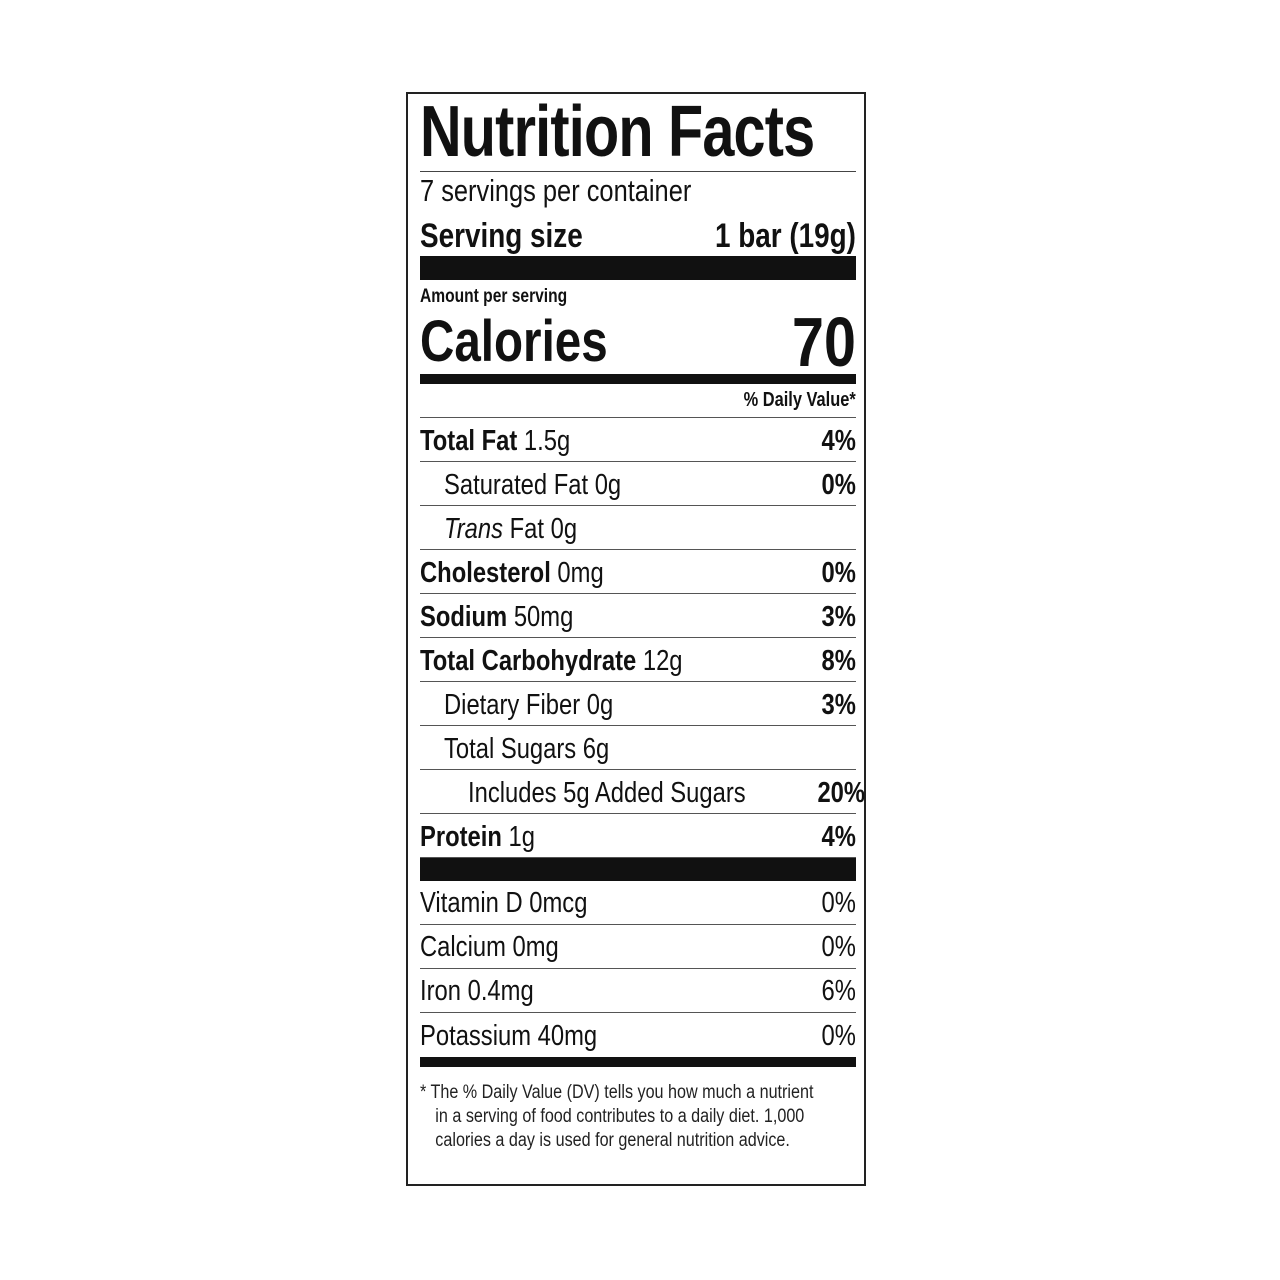 Image resolution: width=1280 pixels, height=1280 pixels. I want to click on nutrient-name: Total Sugars 6g, so click(526, 749).